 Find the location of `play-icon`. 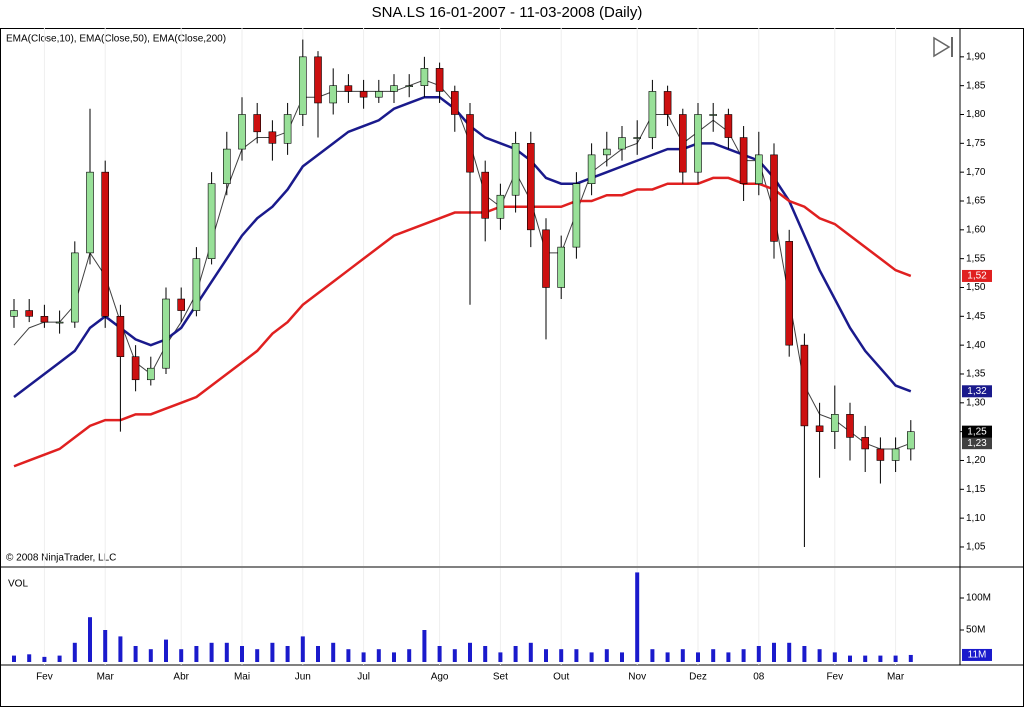

play-icon is located at coordinates (943, 47).